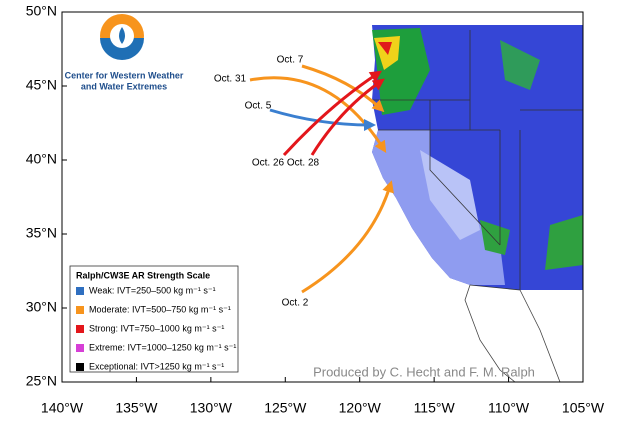  What do you see at coordinates (41, 11) in the screenshot?
I see `lat-tick-label: 50°N` at bounding box center [41, 11].